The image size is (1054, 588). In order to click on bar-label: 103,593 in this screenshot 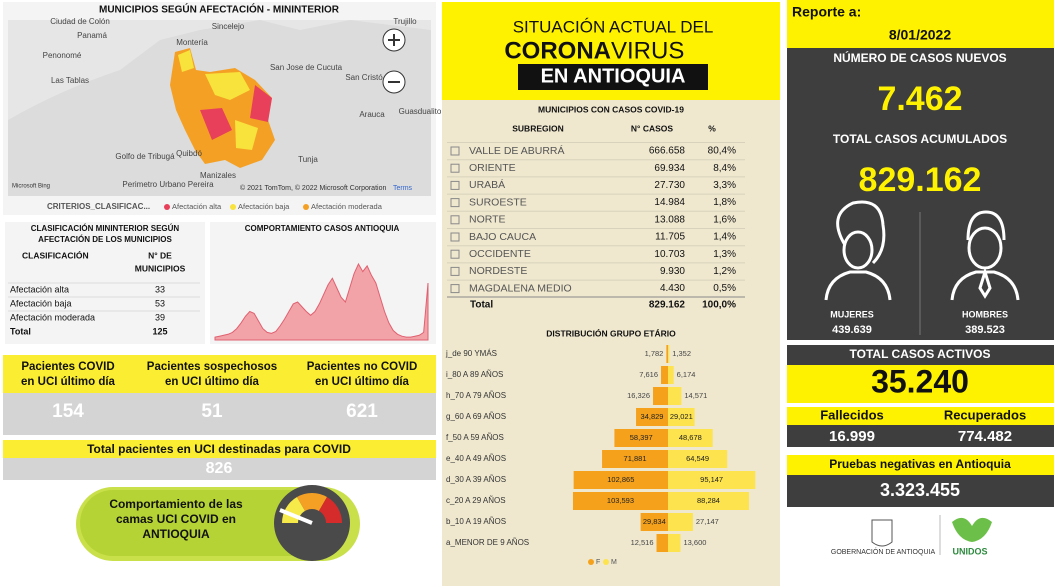, I will do `click(620, 500)`.